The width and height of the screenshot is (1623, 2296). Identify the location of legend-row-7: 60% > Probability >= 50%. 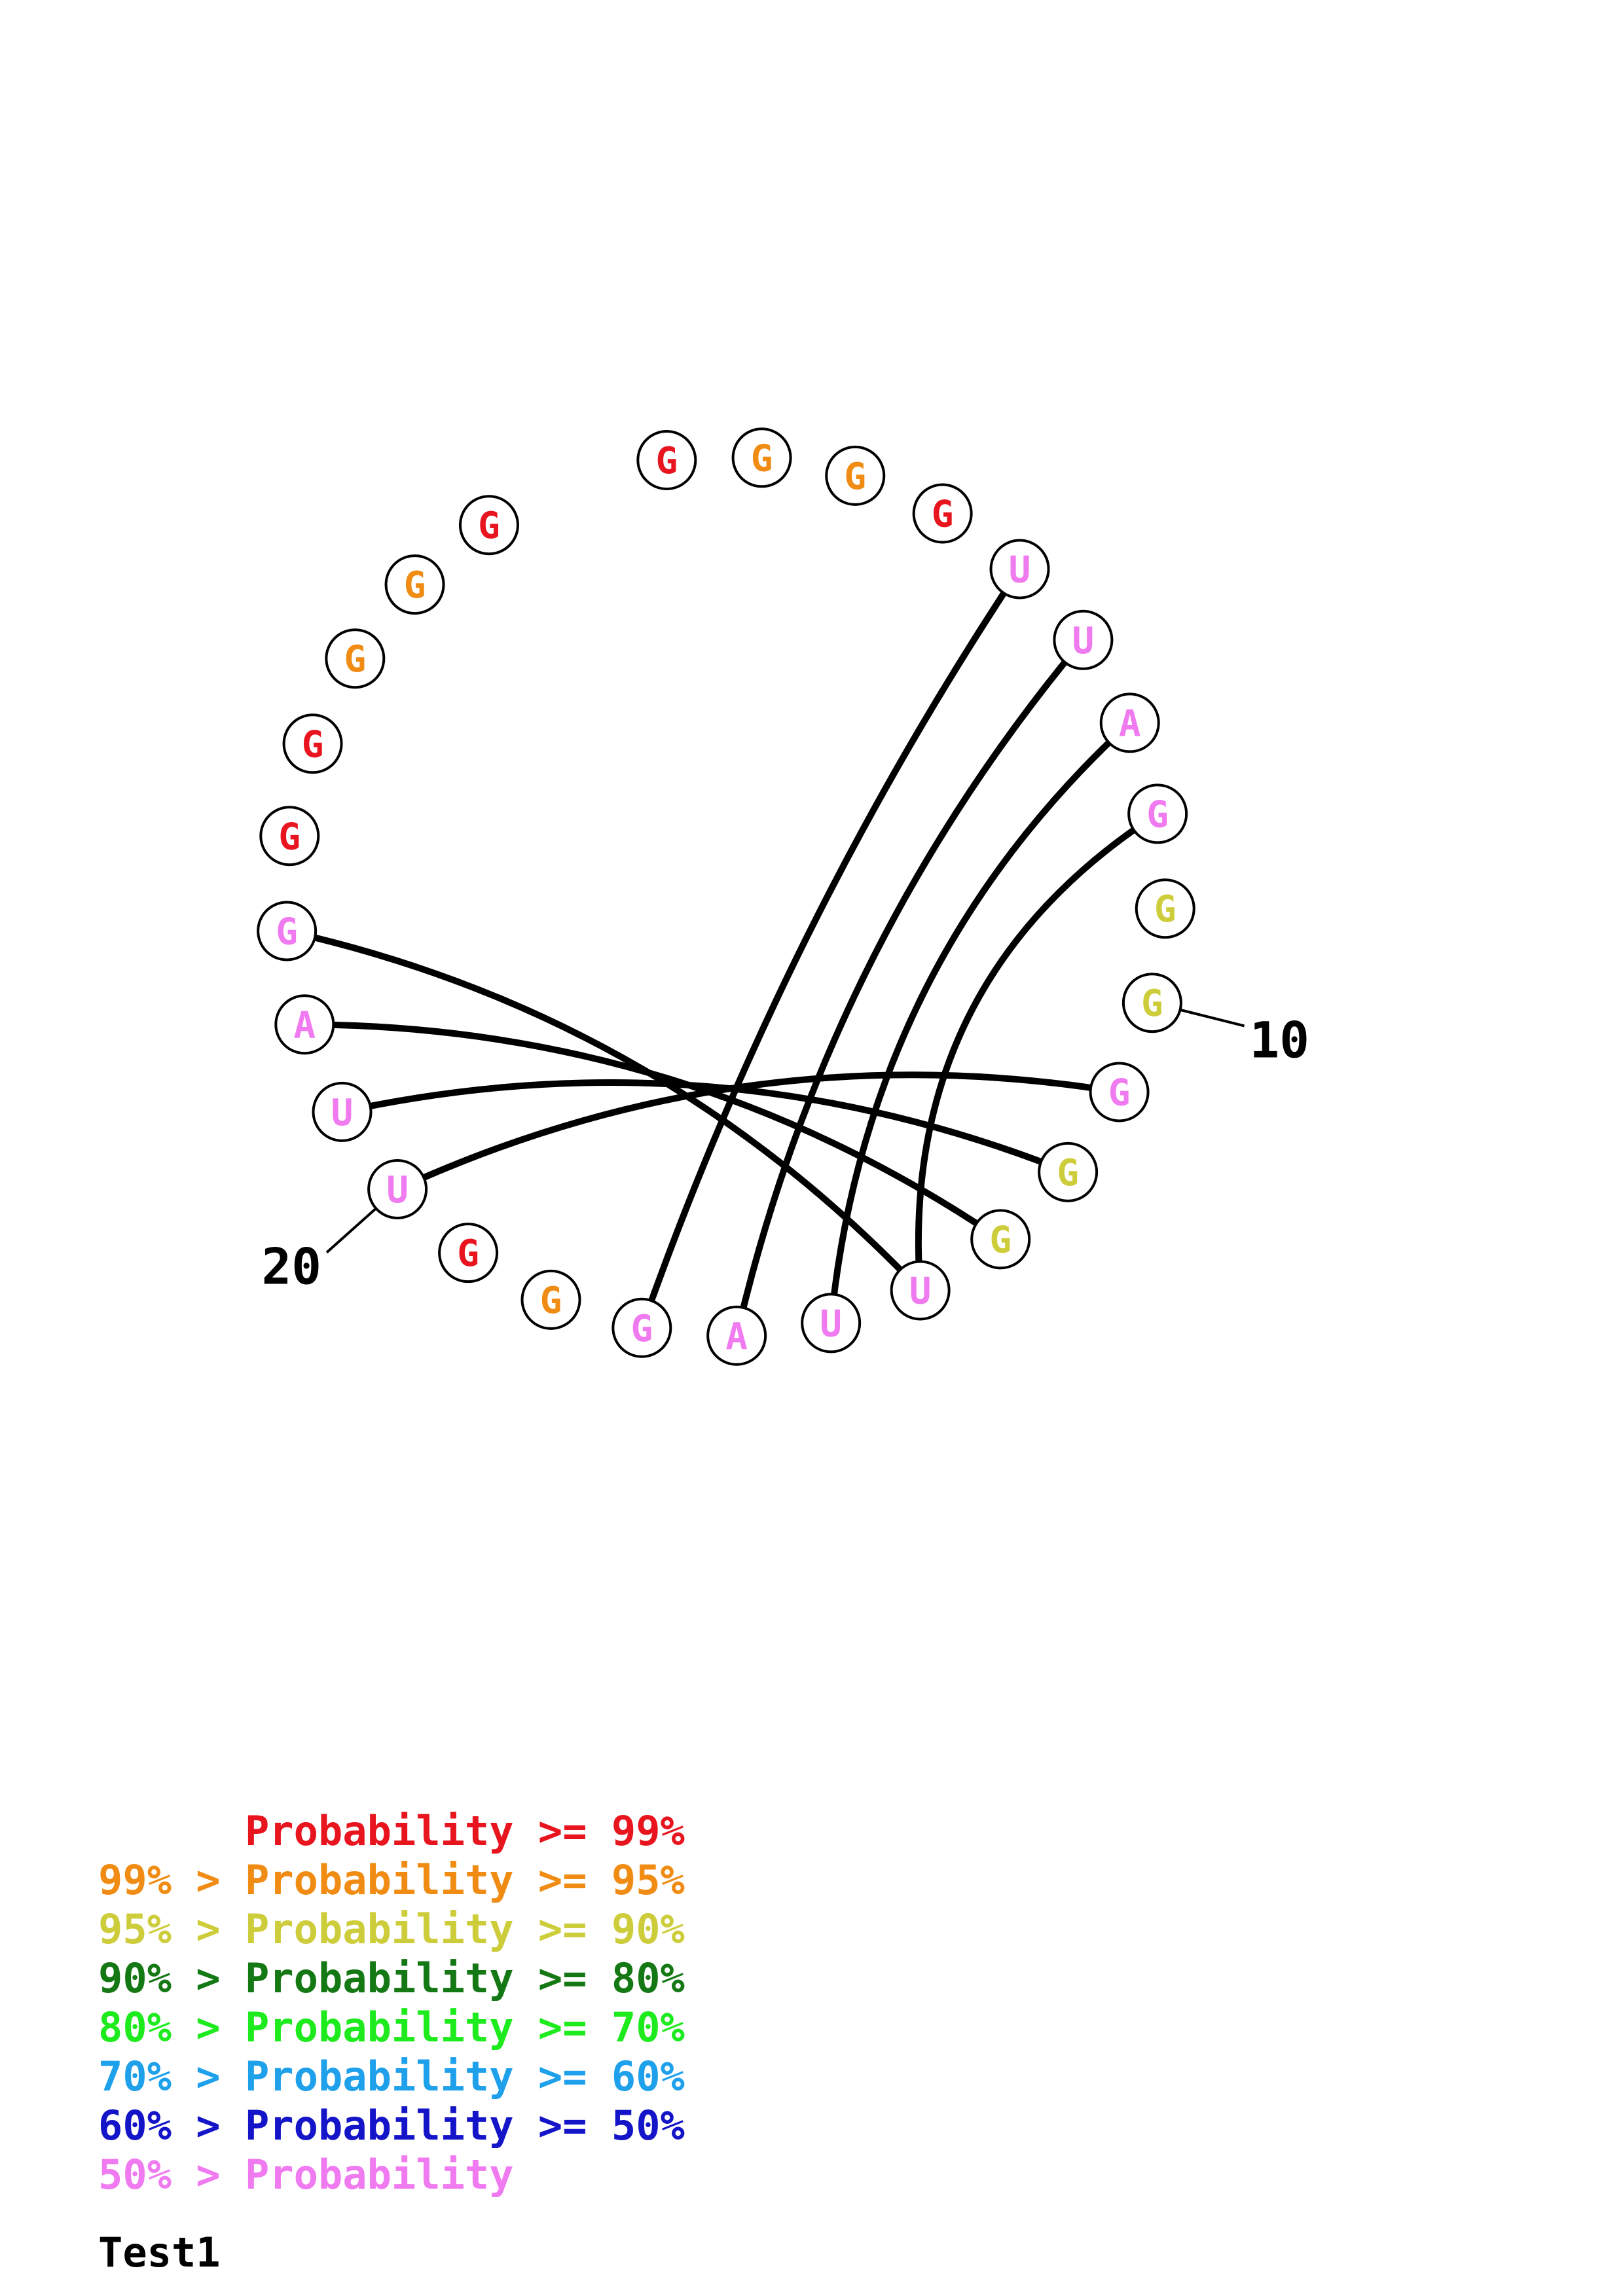
(391, 2125).